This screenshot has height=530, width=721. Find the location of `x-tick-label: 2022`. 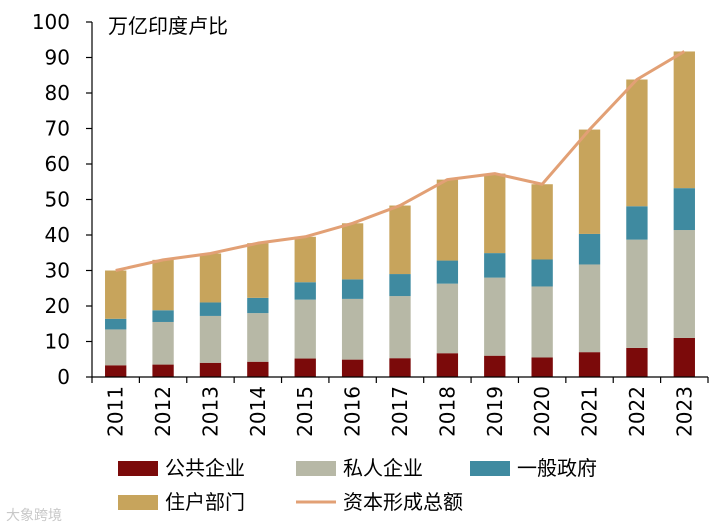

x-tick-label: 2022 is located at coordinates (637, 411).